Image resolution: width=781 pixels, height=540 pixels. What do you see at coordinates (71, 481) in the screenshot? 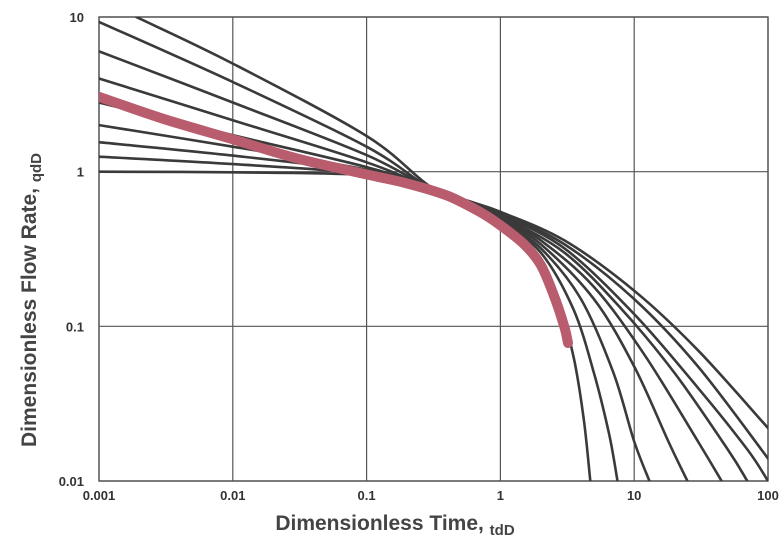
I see `y-tick-label-0: 0.01` at bounding box center [71, 481].